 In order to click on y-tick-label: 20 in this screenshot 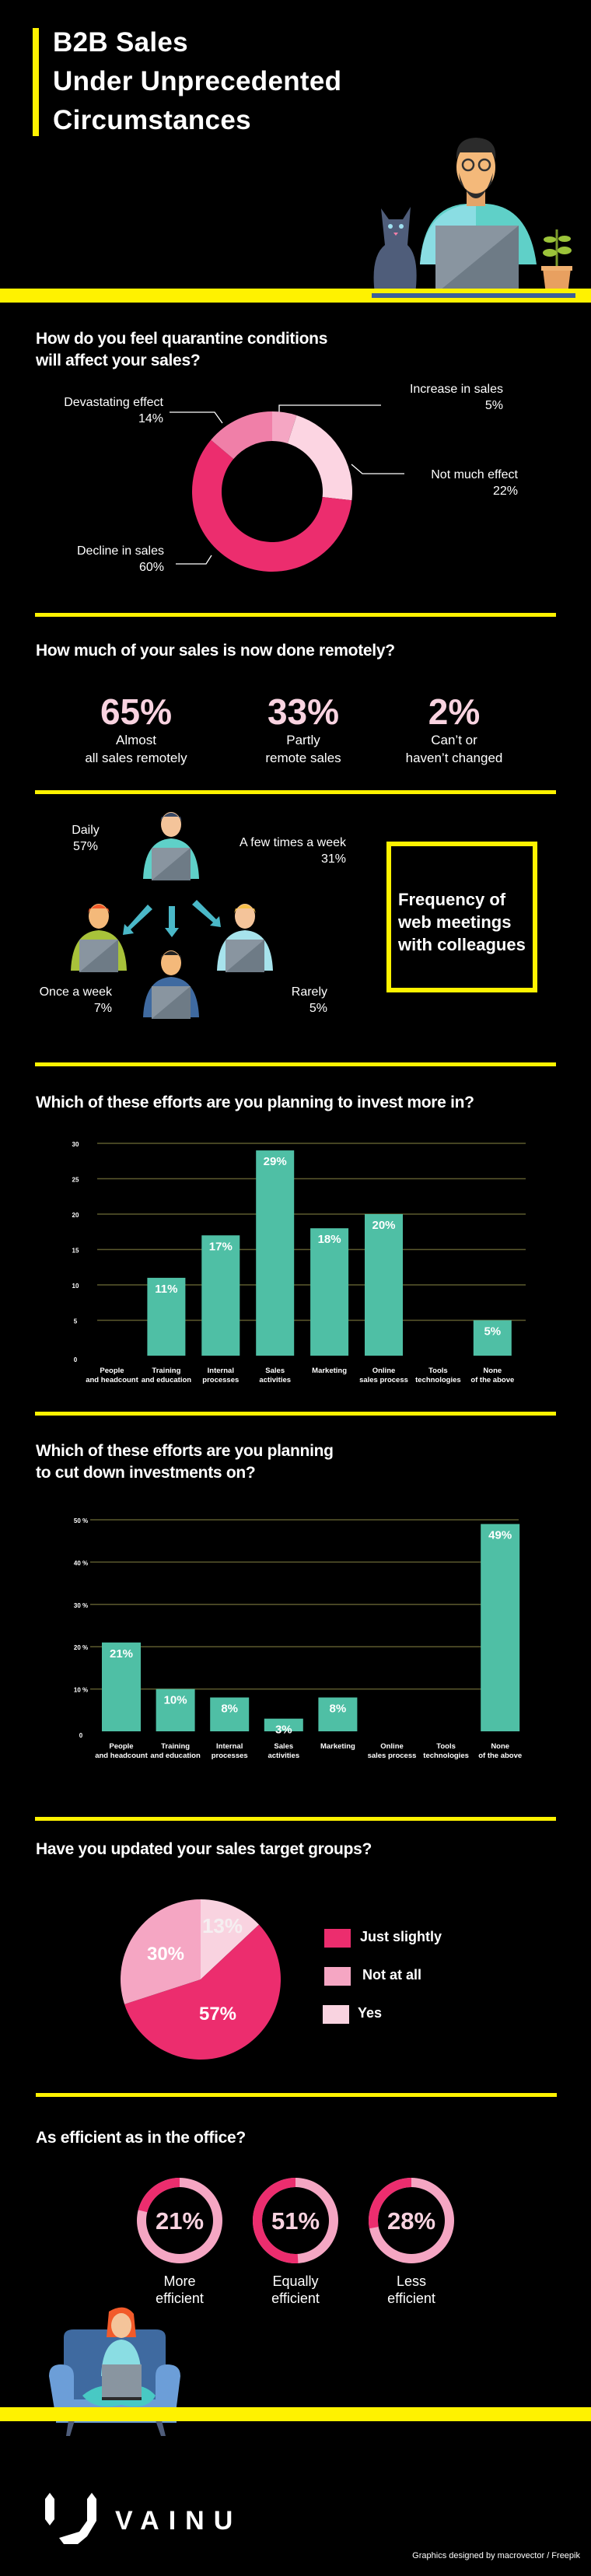, I will do `click(75, 1216)`.